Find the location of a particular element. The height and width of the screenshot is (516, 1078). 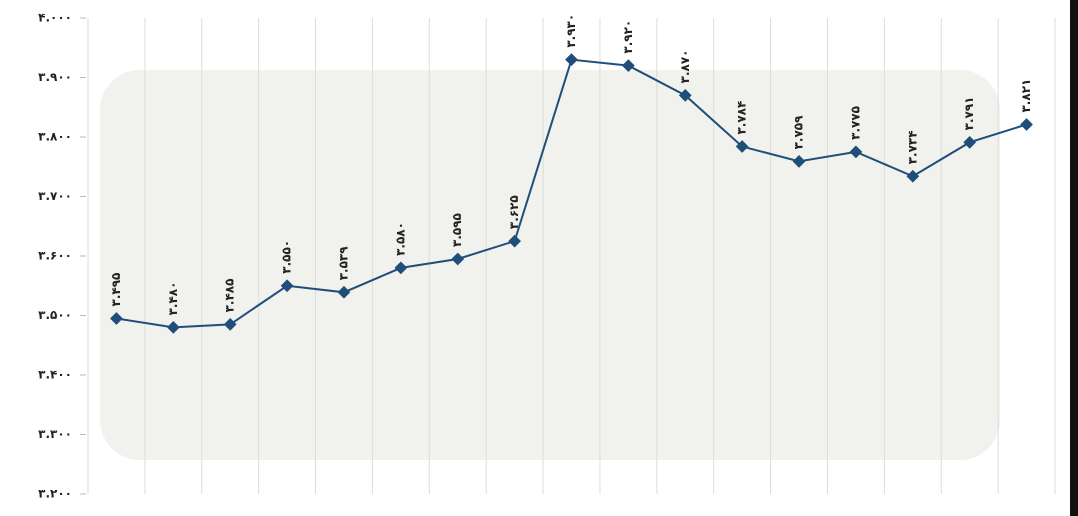

data-label: ۳.۴۸۵ is located at coordinates (230, 296).